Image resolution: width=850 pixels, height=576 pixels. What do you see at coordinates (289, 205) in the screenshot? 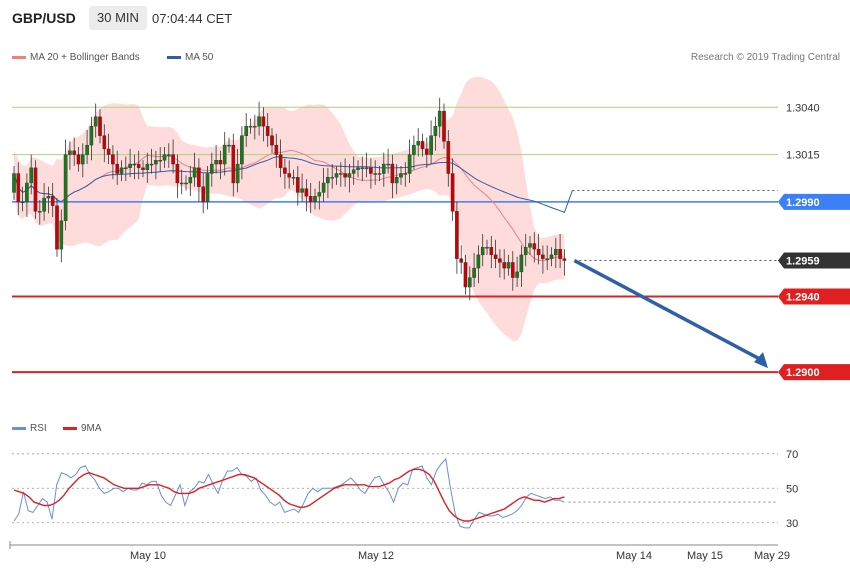
I see `ma20-line` at bounding box center [289, 205].